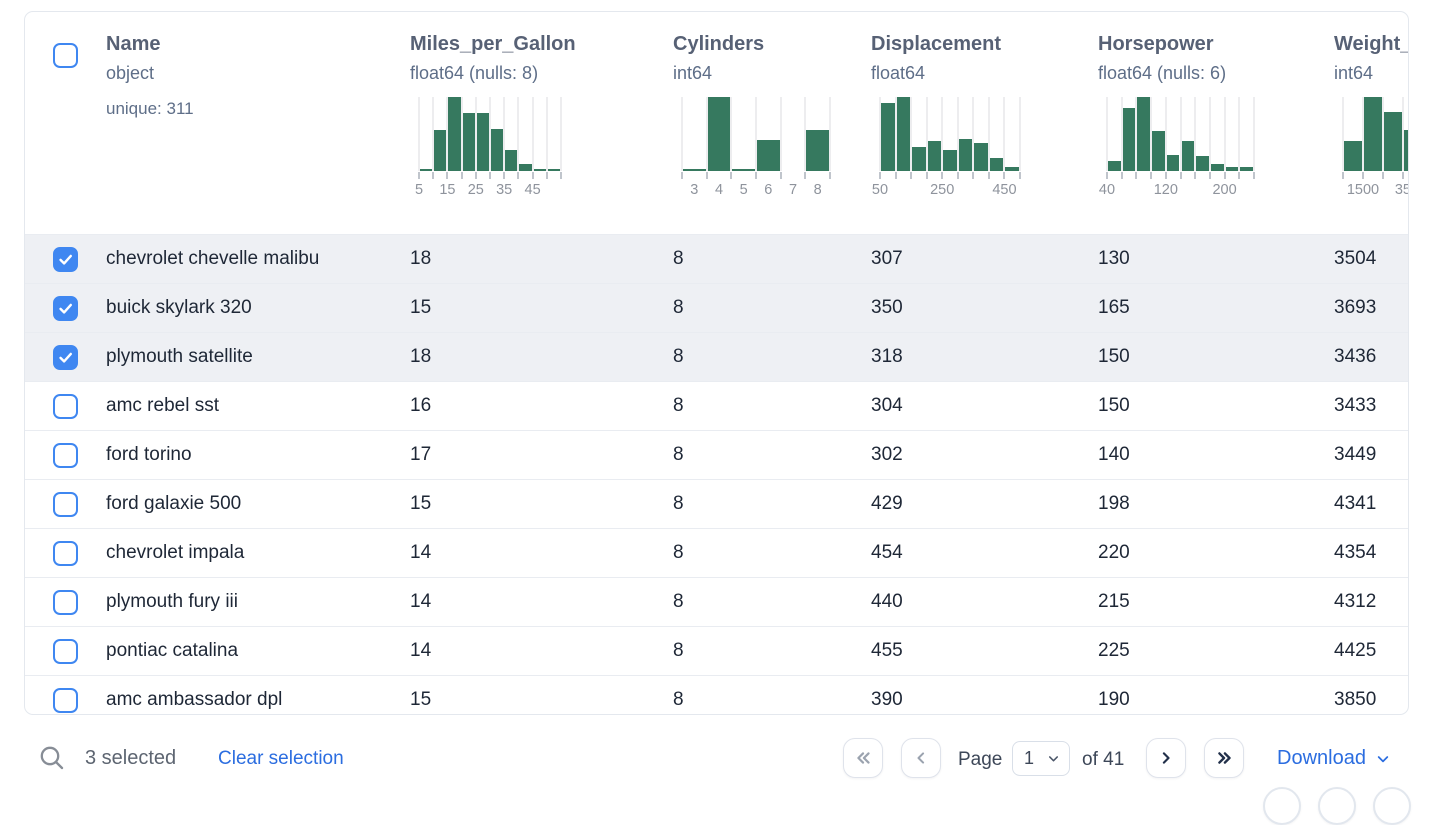 The height and width of the screenshot is (825, 1436). What do you see at coordinates (1165, 190) in the screenshot?
I see `axis-tick-label: 120` at bounding box center [1165, 190].